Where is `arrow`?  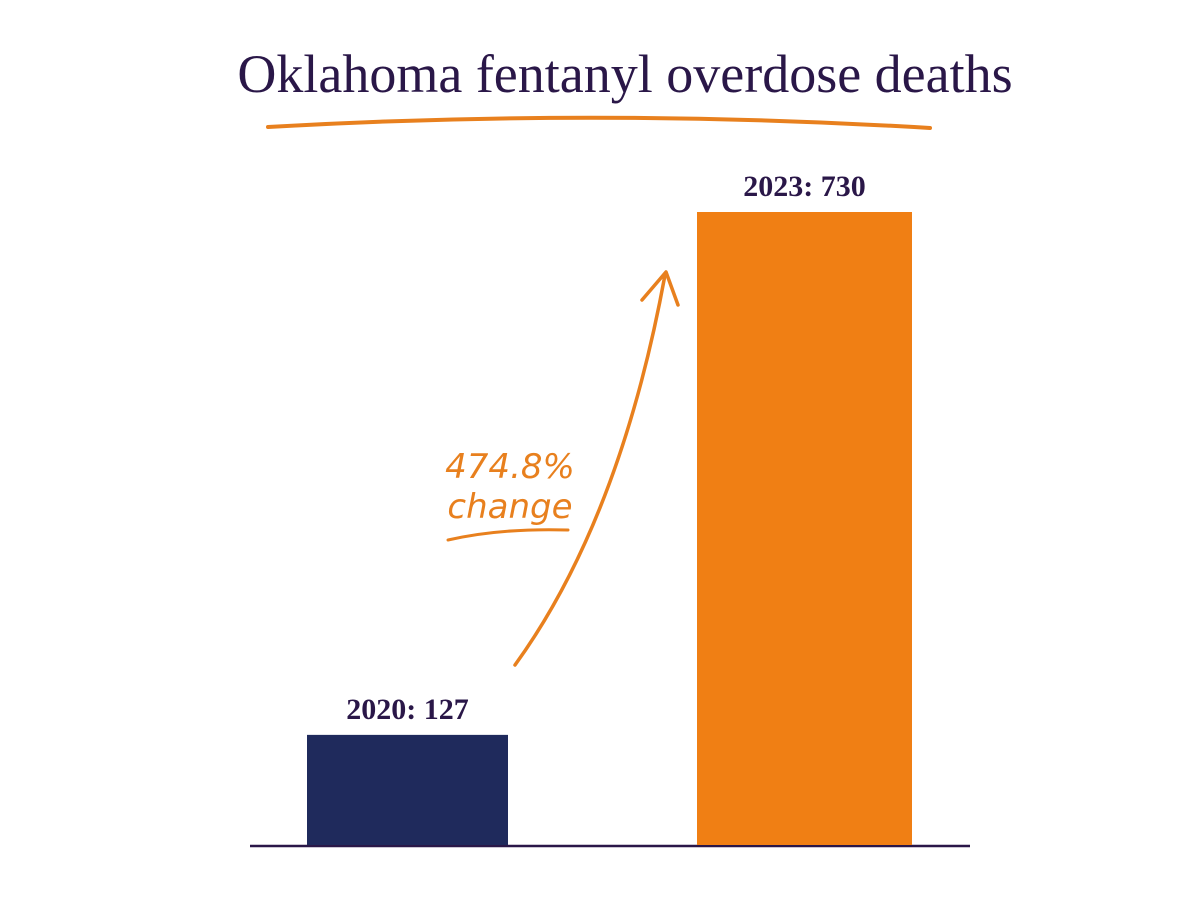 arrow is located at coordinates (590, 470).